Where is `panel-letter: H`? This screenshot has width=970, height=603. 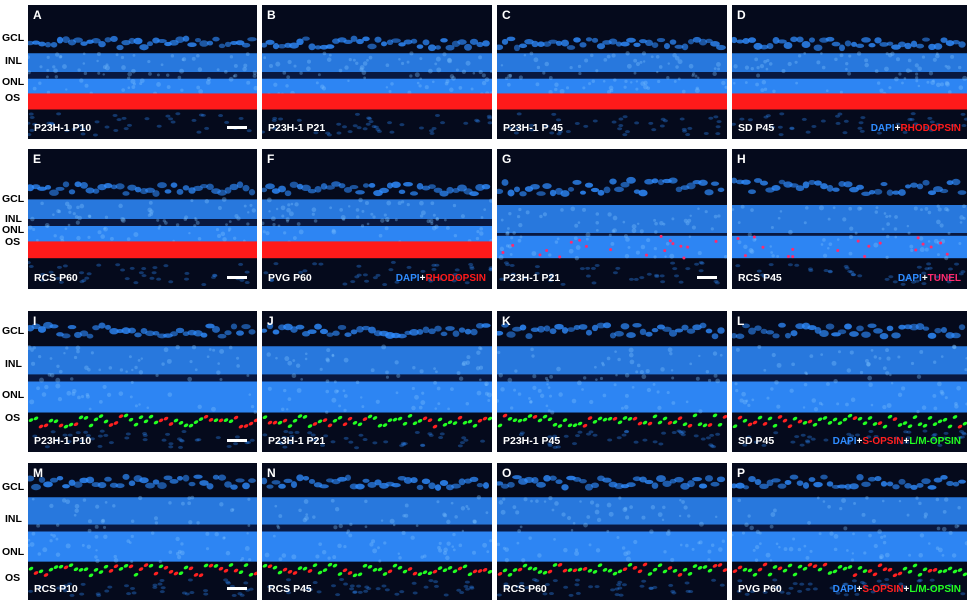
panel-letter: H is located at coordinates (741, 159).